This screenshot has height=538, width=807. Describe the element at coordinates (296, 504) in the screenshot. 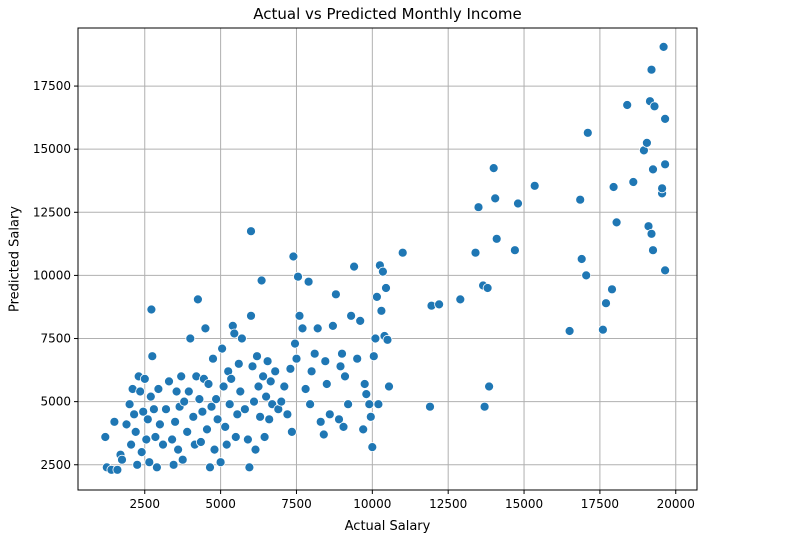

I see `x-tick-label: 7500` at that location.